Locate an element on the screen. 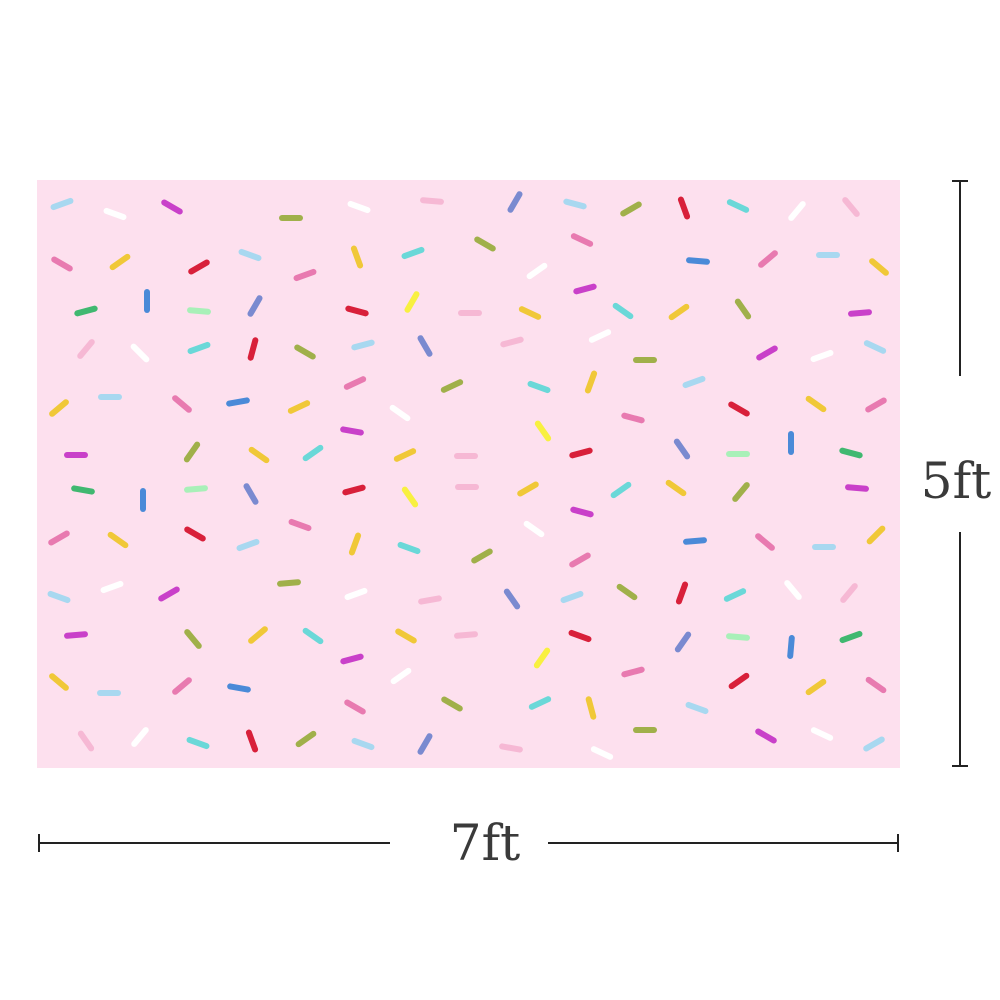 The height and width of the screenshot is (1000, 1000). width-dimension: 7ft is located at coordinates (468, 843).